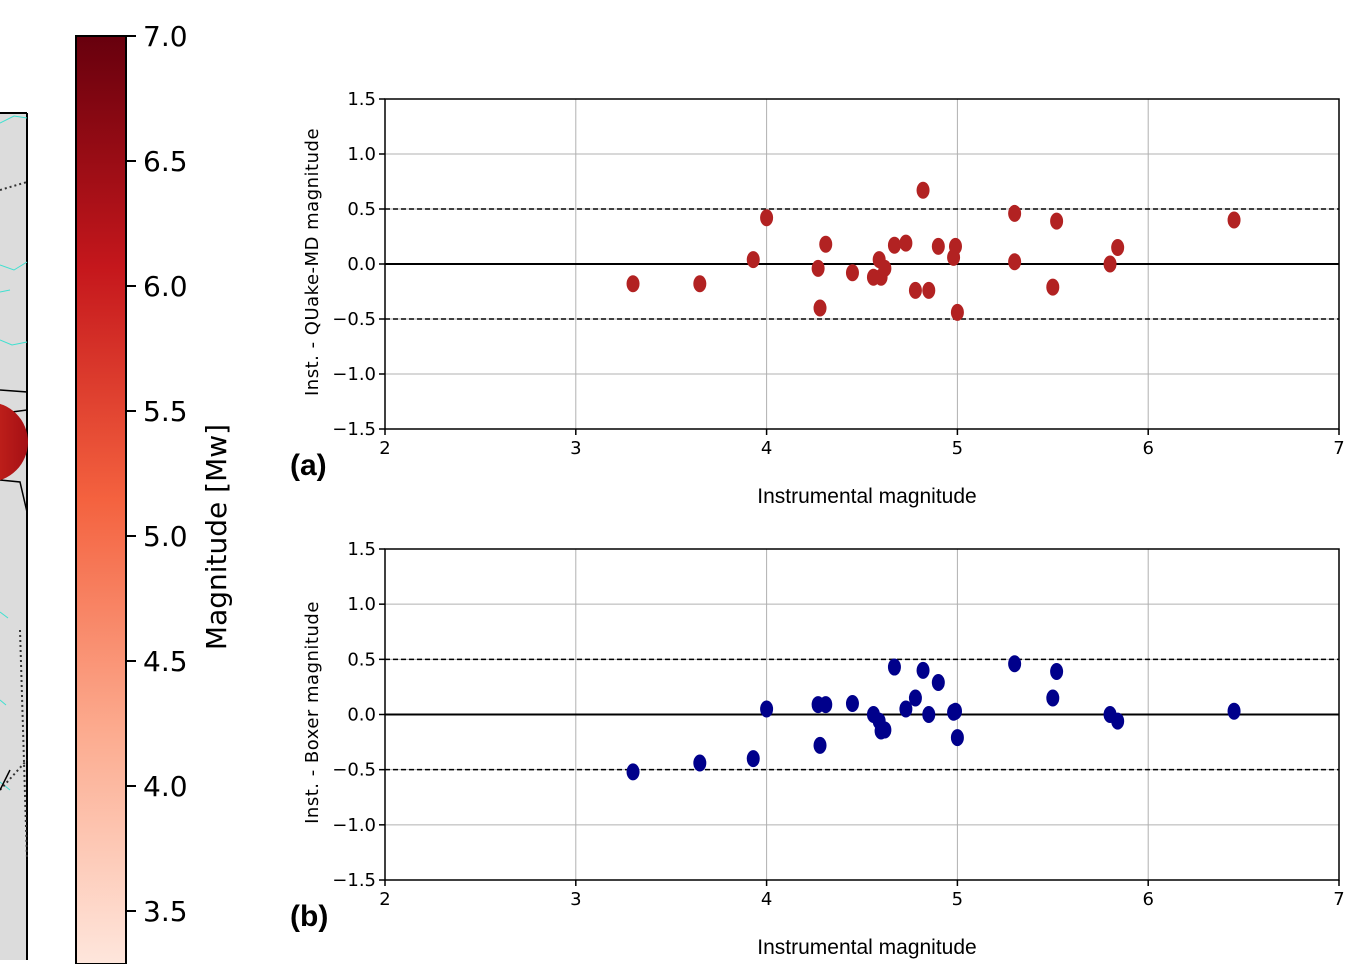  What do you see at coordinates (14, 442) in the screenshot?
I see `map-epicenter-bubble` at bounding box center [14, 442].